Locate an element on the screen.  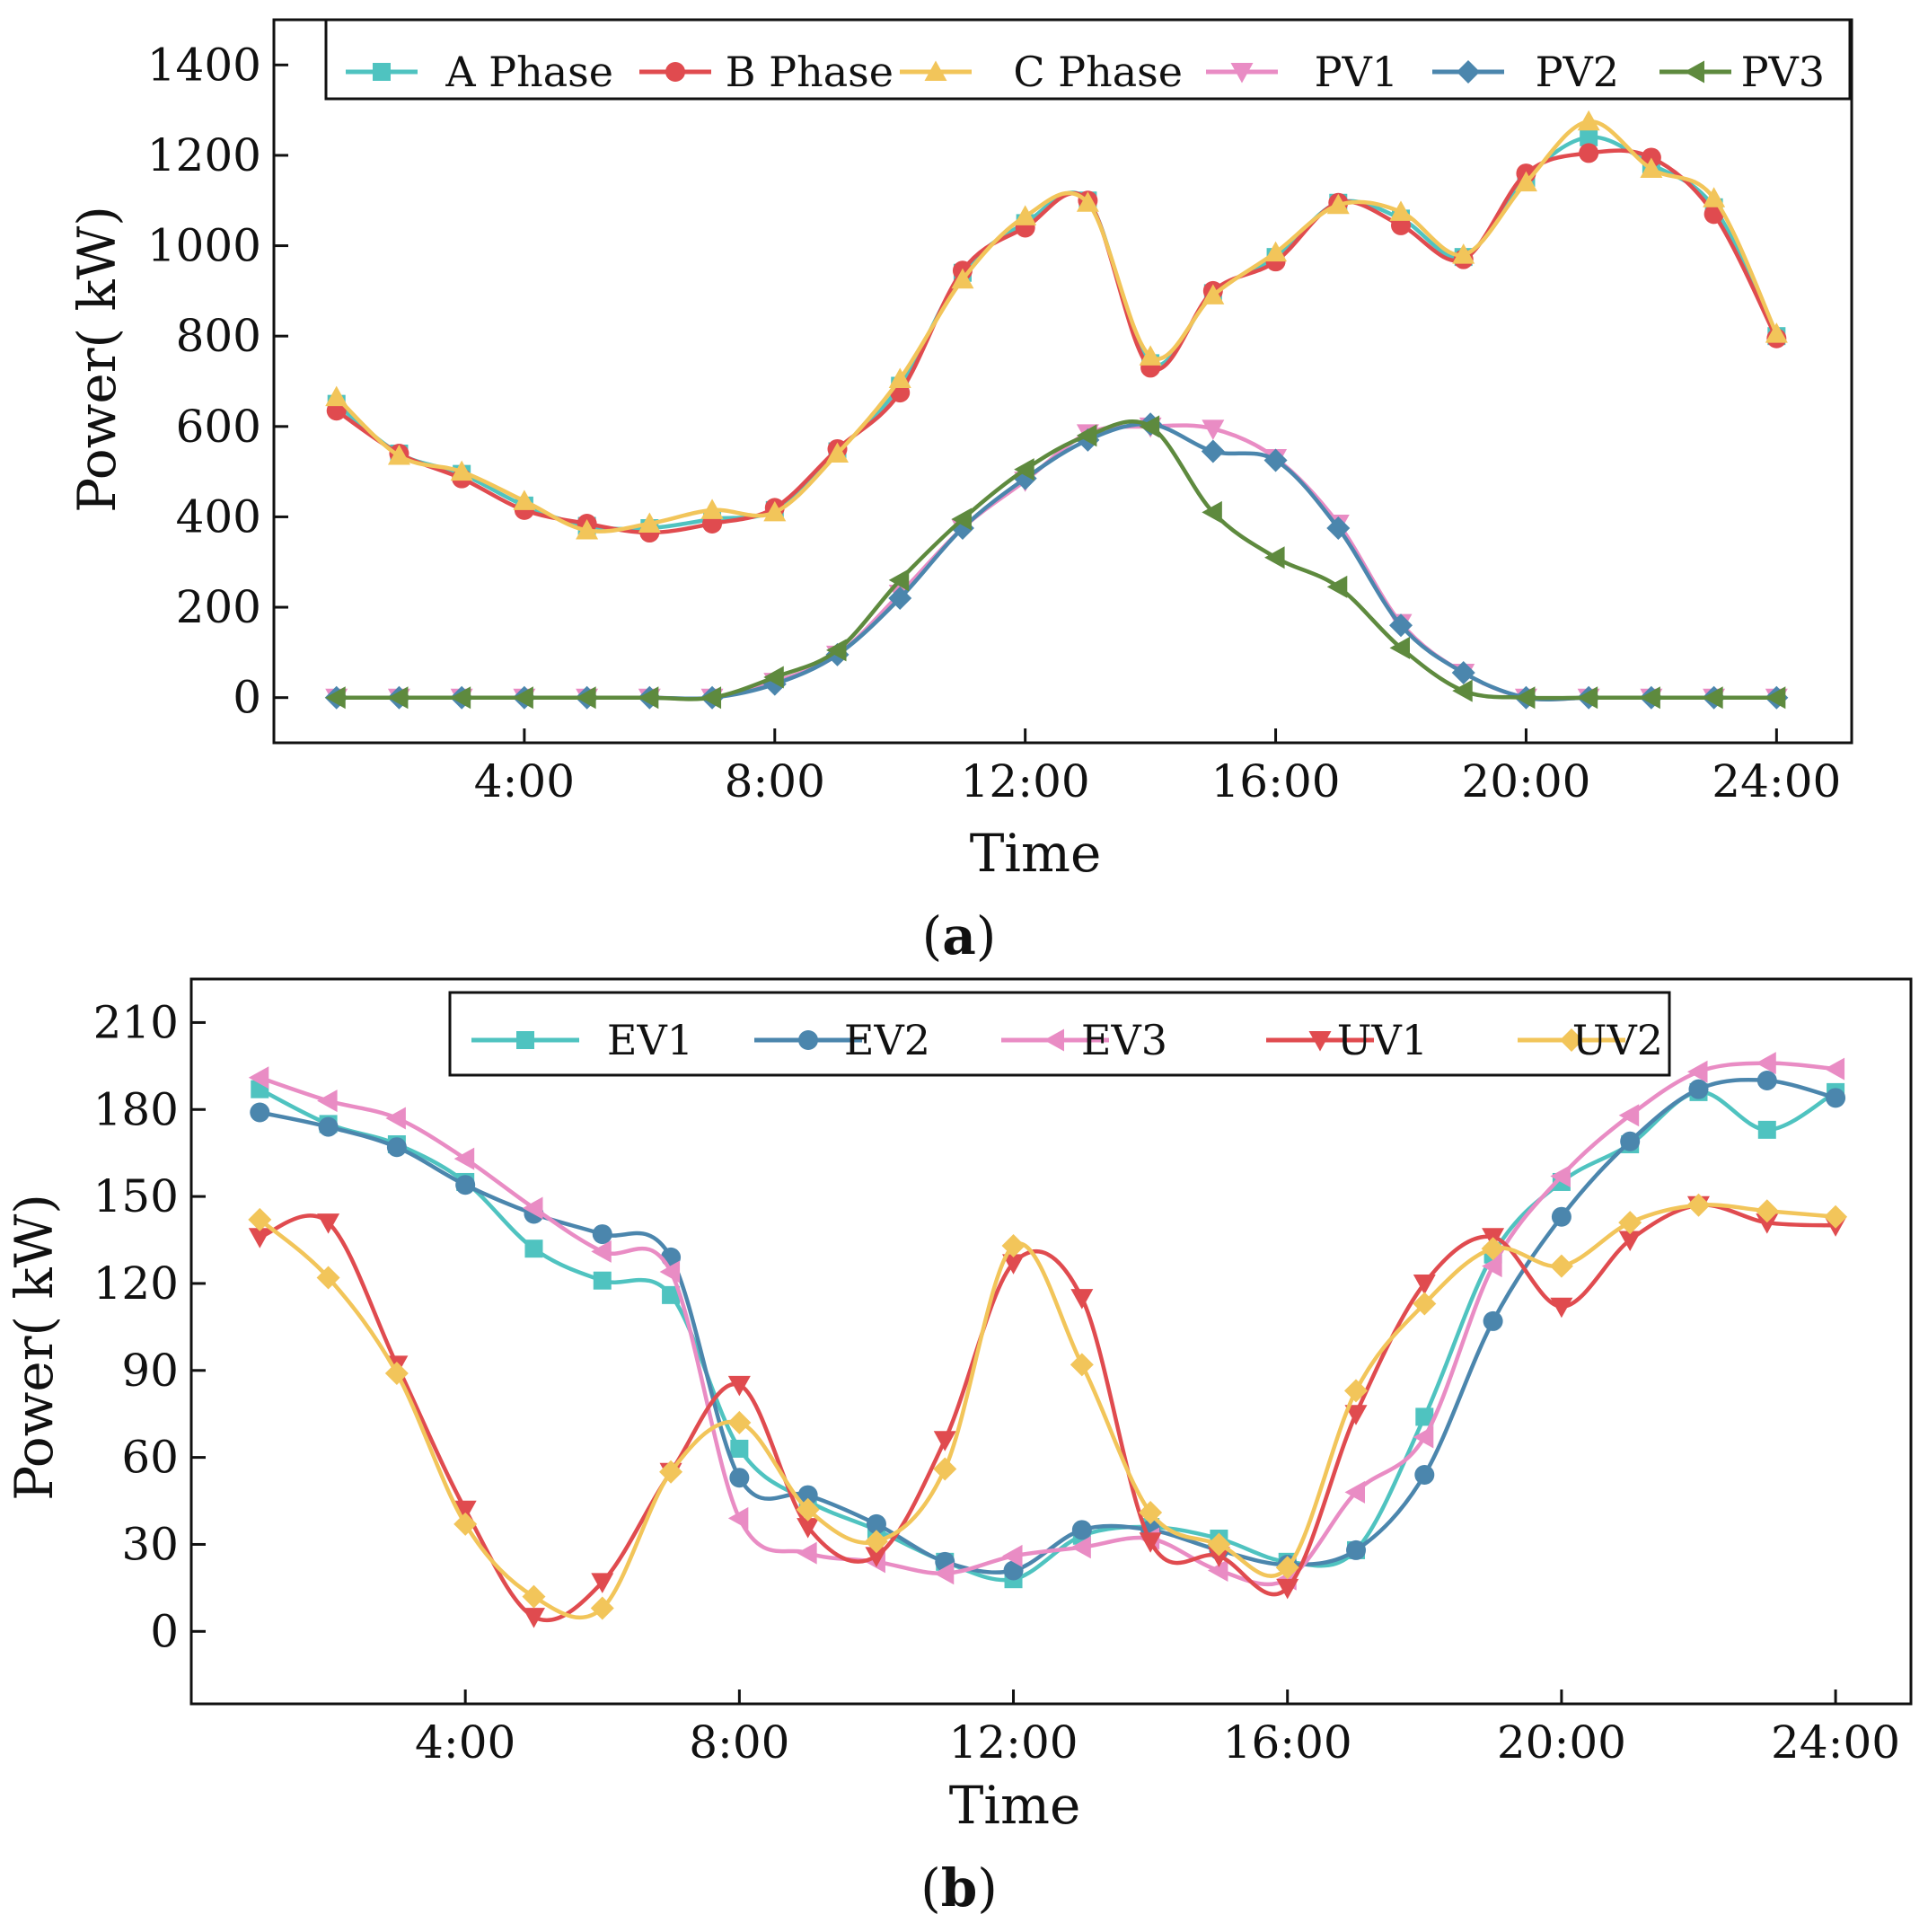
legend-b: EV1 EV2 EV3 UV1 UV2 is located at coordinates (1059, 1034).